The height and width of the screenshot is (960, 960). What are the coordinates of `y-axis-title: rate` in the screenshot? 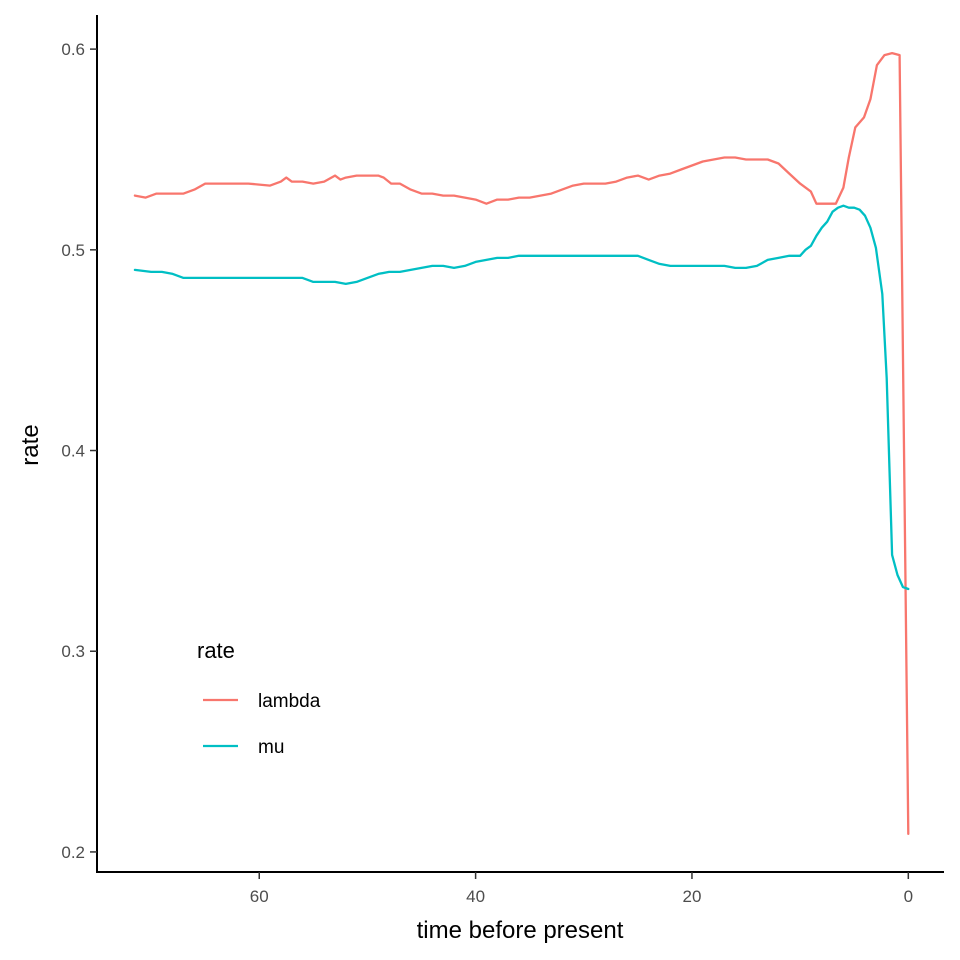 It's located at (30, 444).